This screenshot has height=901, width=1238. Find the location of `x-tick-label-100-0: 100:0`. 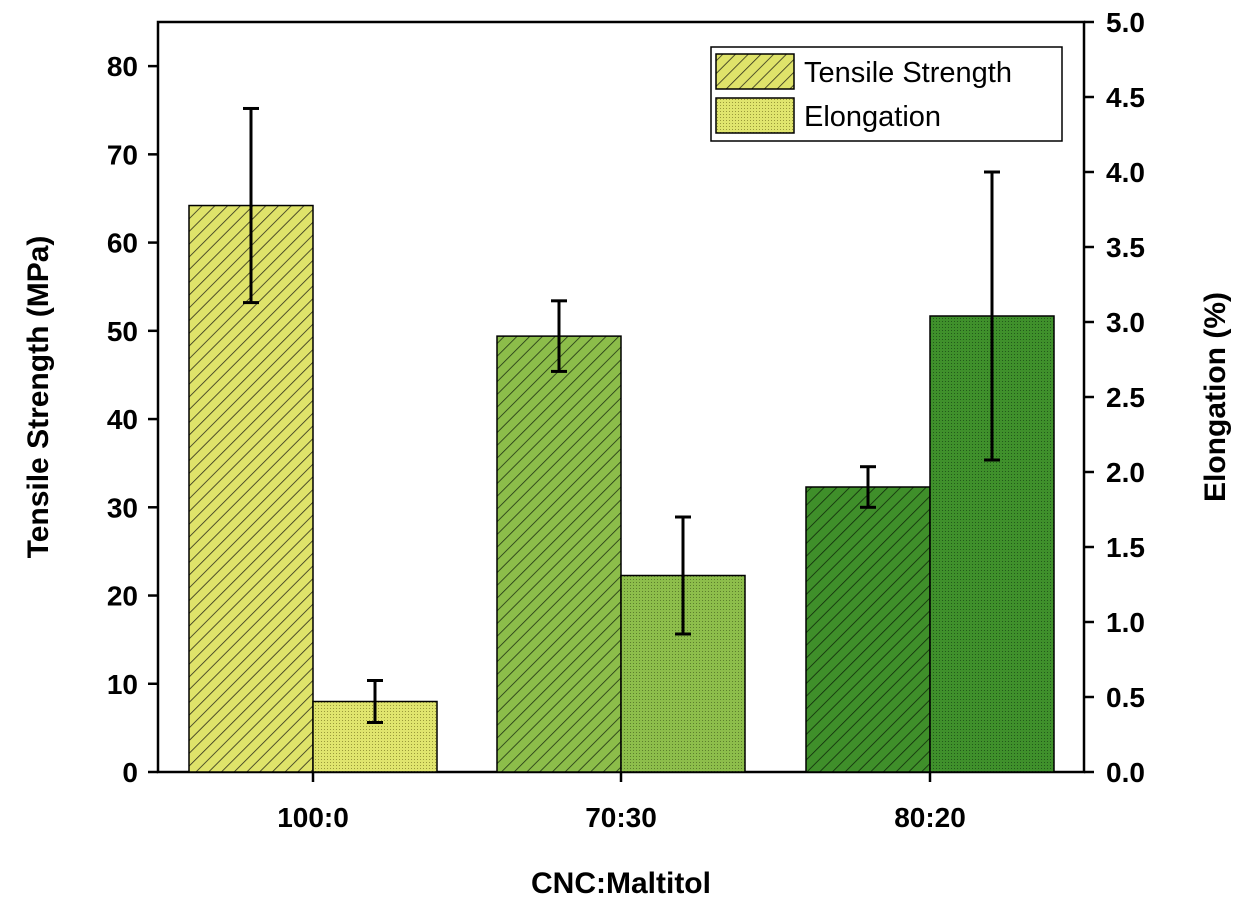

x-tick-label-100-0: 100:0 is located at coordinates (313, 817).